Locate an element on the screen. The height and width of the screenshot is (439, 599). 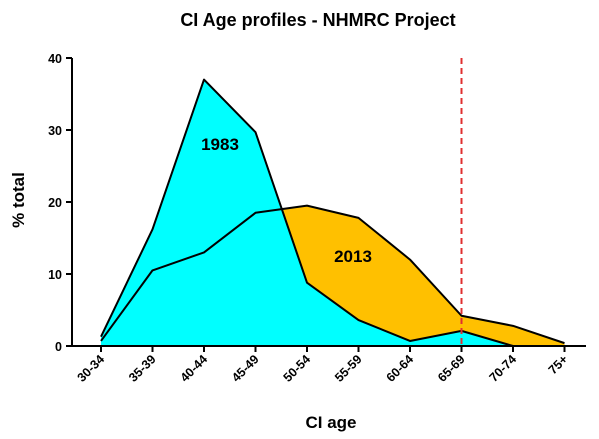
series-label-2013: 2013 is located at coordinates (353, 256).